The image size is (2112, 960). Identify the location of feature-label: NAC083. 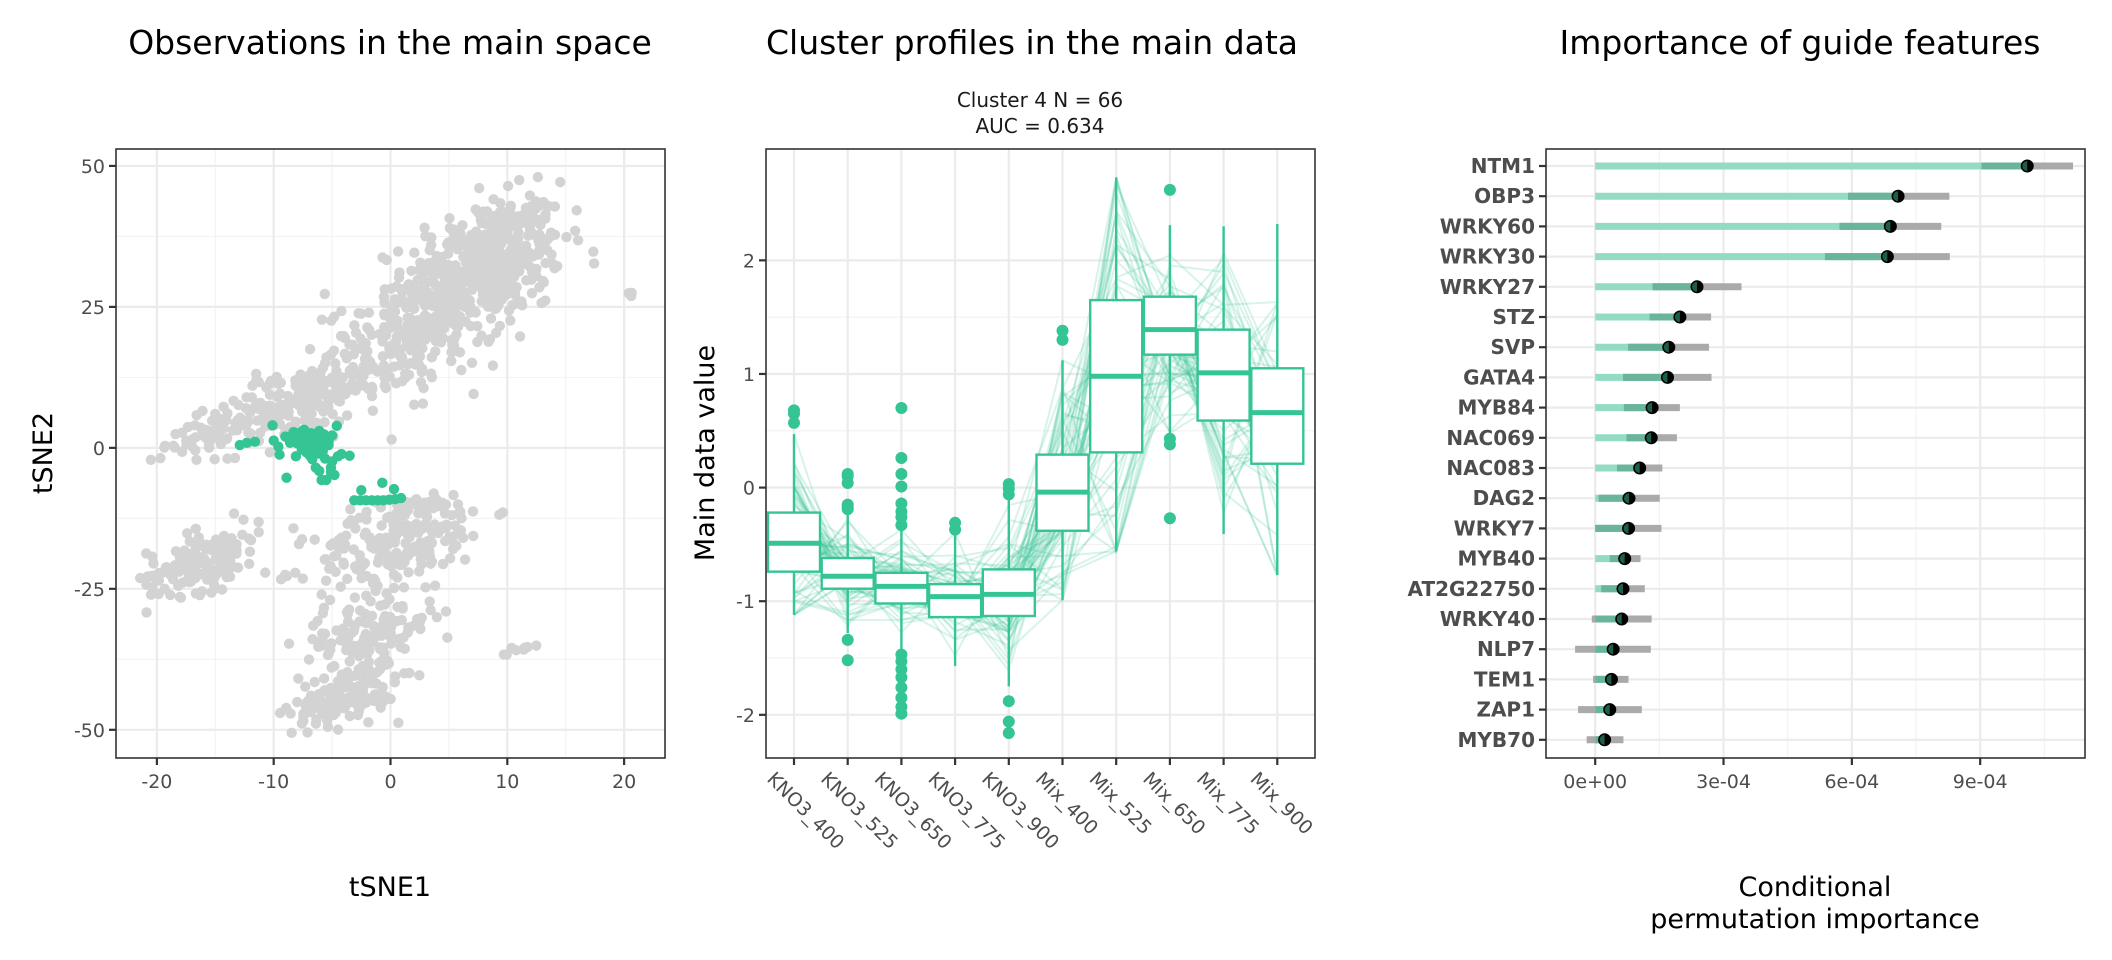
(1490, 468).